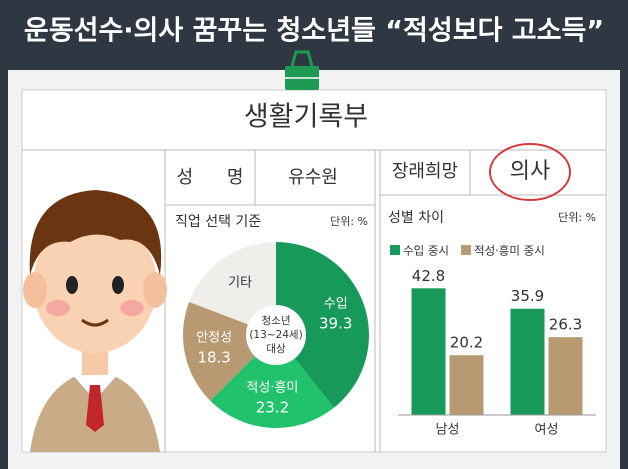 The width and height of the screenshot is (628, 469). I want to click on pie-center, so click(276, 335).